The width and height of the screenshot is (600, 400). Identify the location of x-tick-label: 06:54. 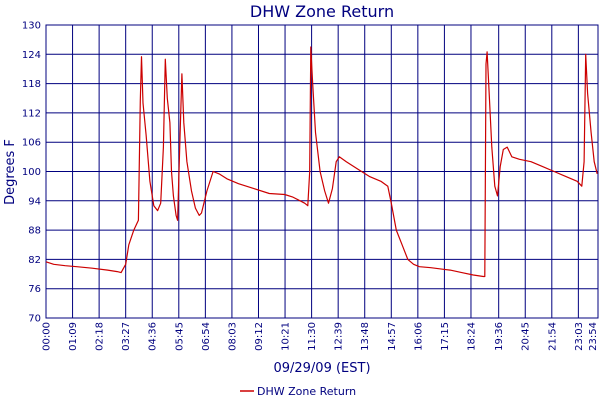
(206, 336).